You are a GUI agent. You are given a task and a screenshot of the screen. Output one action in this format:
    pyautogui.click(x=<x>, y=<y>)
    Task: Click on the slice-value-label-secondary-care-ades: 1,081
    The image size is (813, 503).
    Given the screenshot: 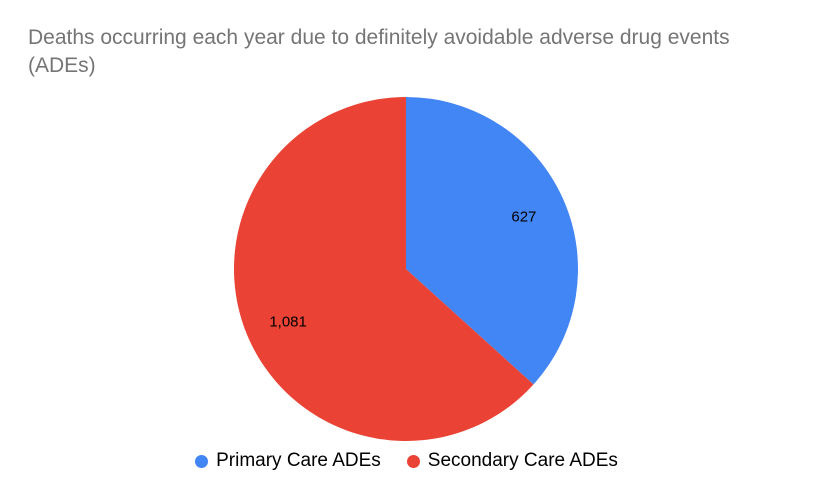 What is the action you would take?
    pyautogui.click(x=288, y=321)
    